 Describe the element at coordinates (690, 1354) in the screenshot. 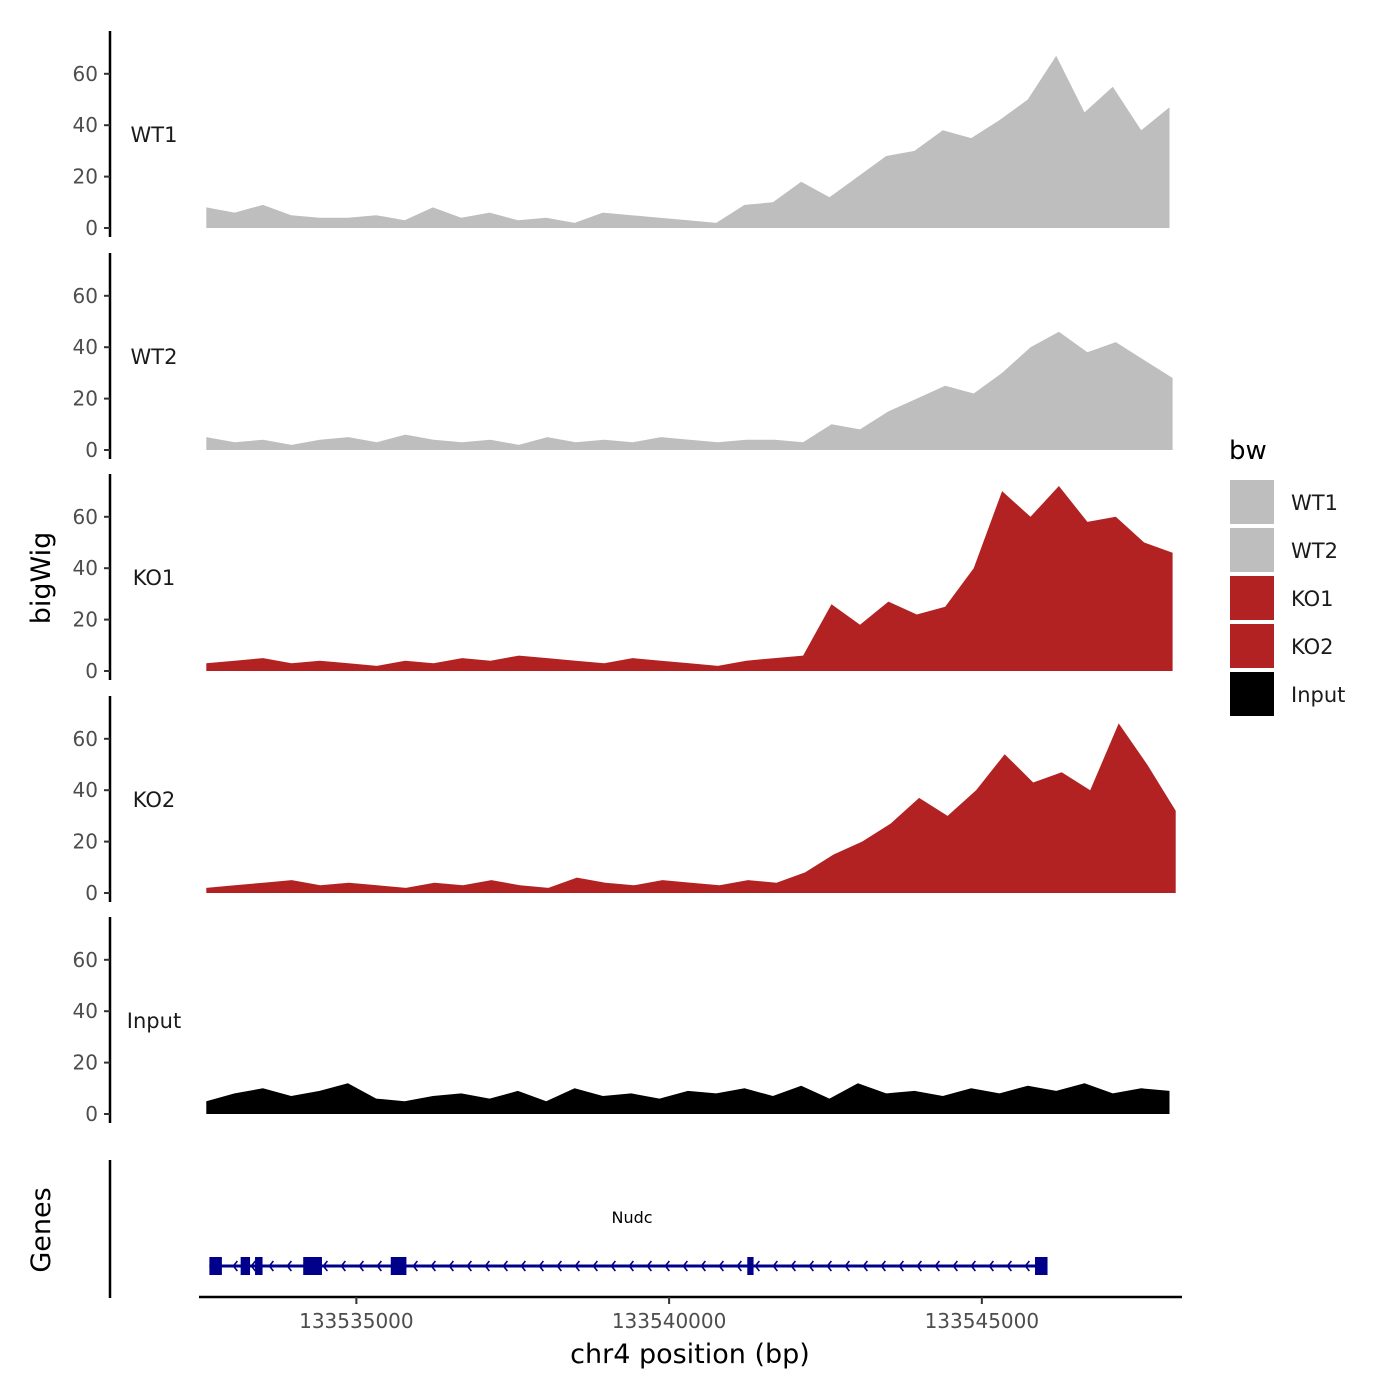

I see `x-axis-title: chr4 position (bp)` at that location.